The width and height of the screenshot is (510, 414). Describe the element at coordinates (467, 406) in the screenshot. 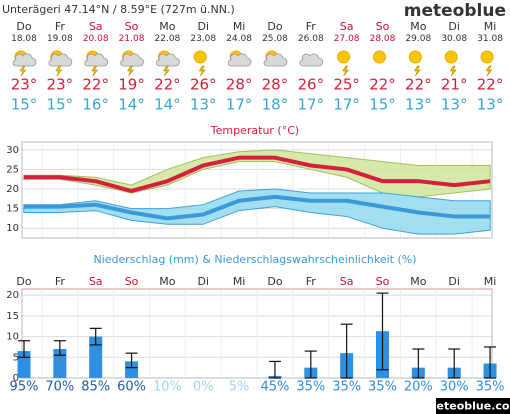

I see `footer: meteoblue.com` at that location.